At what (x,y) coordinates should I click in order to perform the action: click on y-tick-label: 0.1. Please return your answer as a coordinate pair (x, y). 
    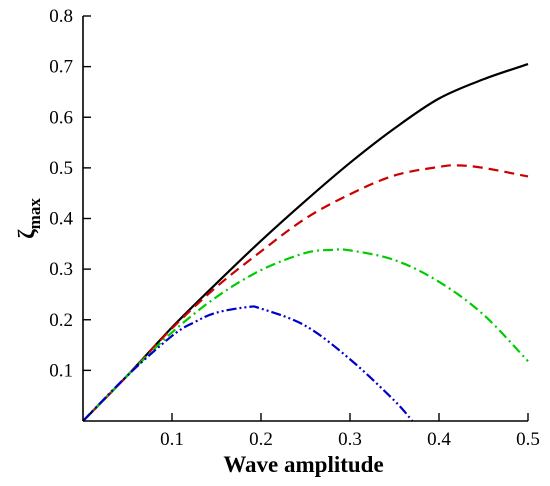
    Looking at the image, I should click on (61, 370).